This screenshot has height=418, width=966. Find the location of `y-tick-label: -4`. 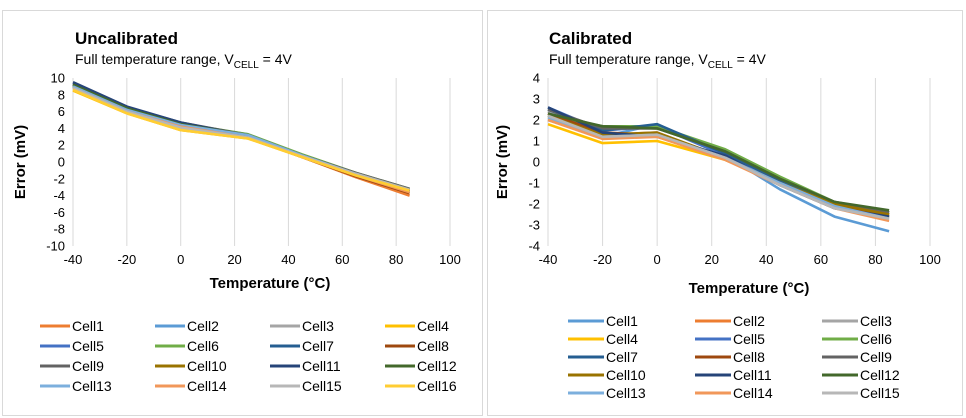

y-tick-label: -4 is located at coordinates (59, 195).